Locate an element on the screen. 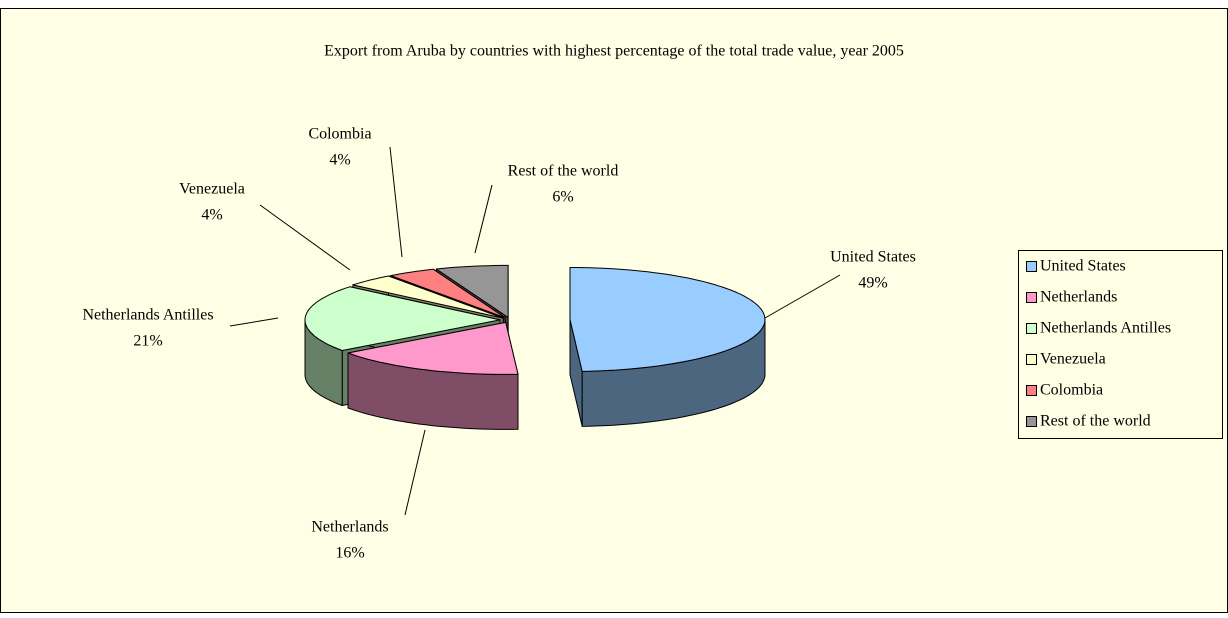 This screenshot has width=1228, height=618. legend-label: Colombia is located at coordinates (1071, 390).